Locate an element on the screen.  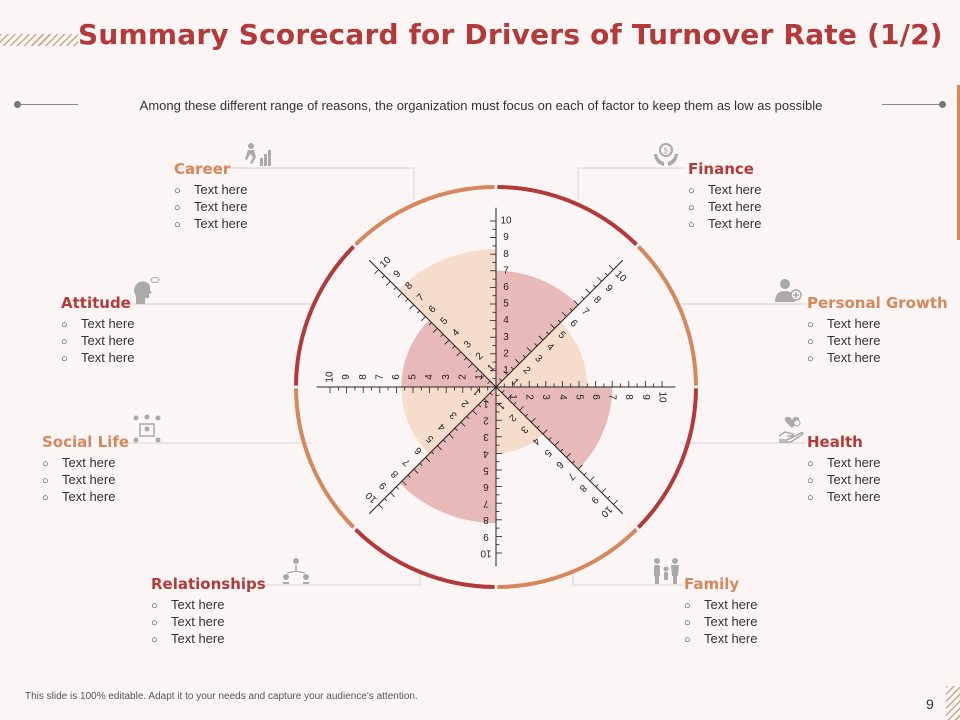
ring-arc-finance is located at coordinates (567, 216).